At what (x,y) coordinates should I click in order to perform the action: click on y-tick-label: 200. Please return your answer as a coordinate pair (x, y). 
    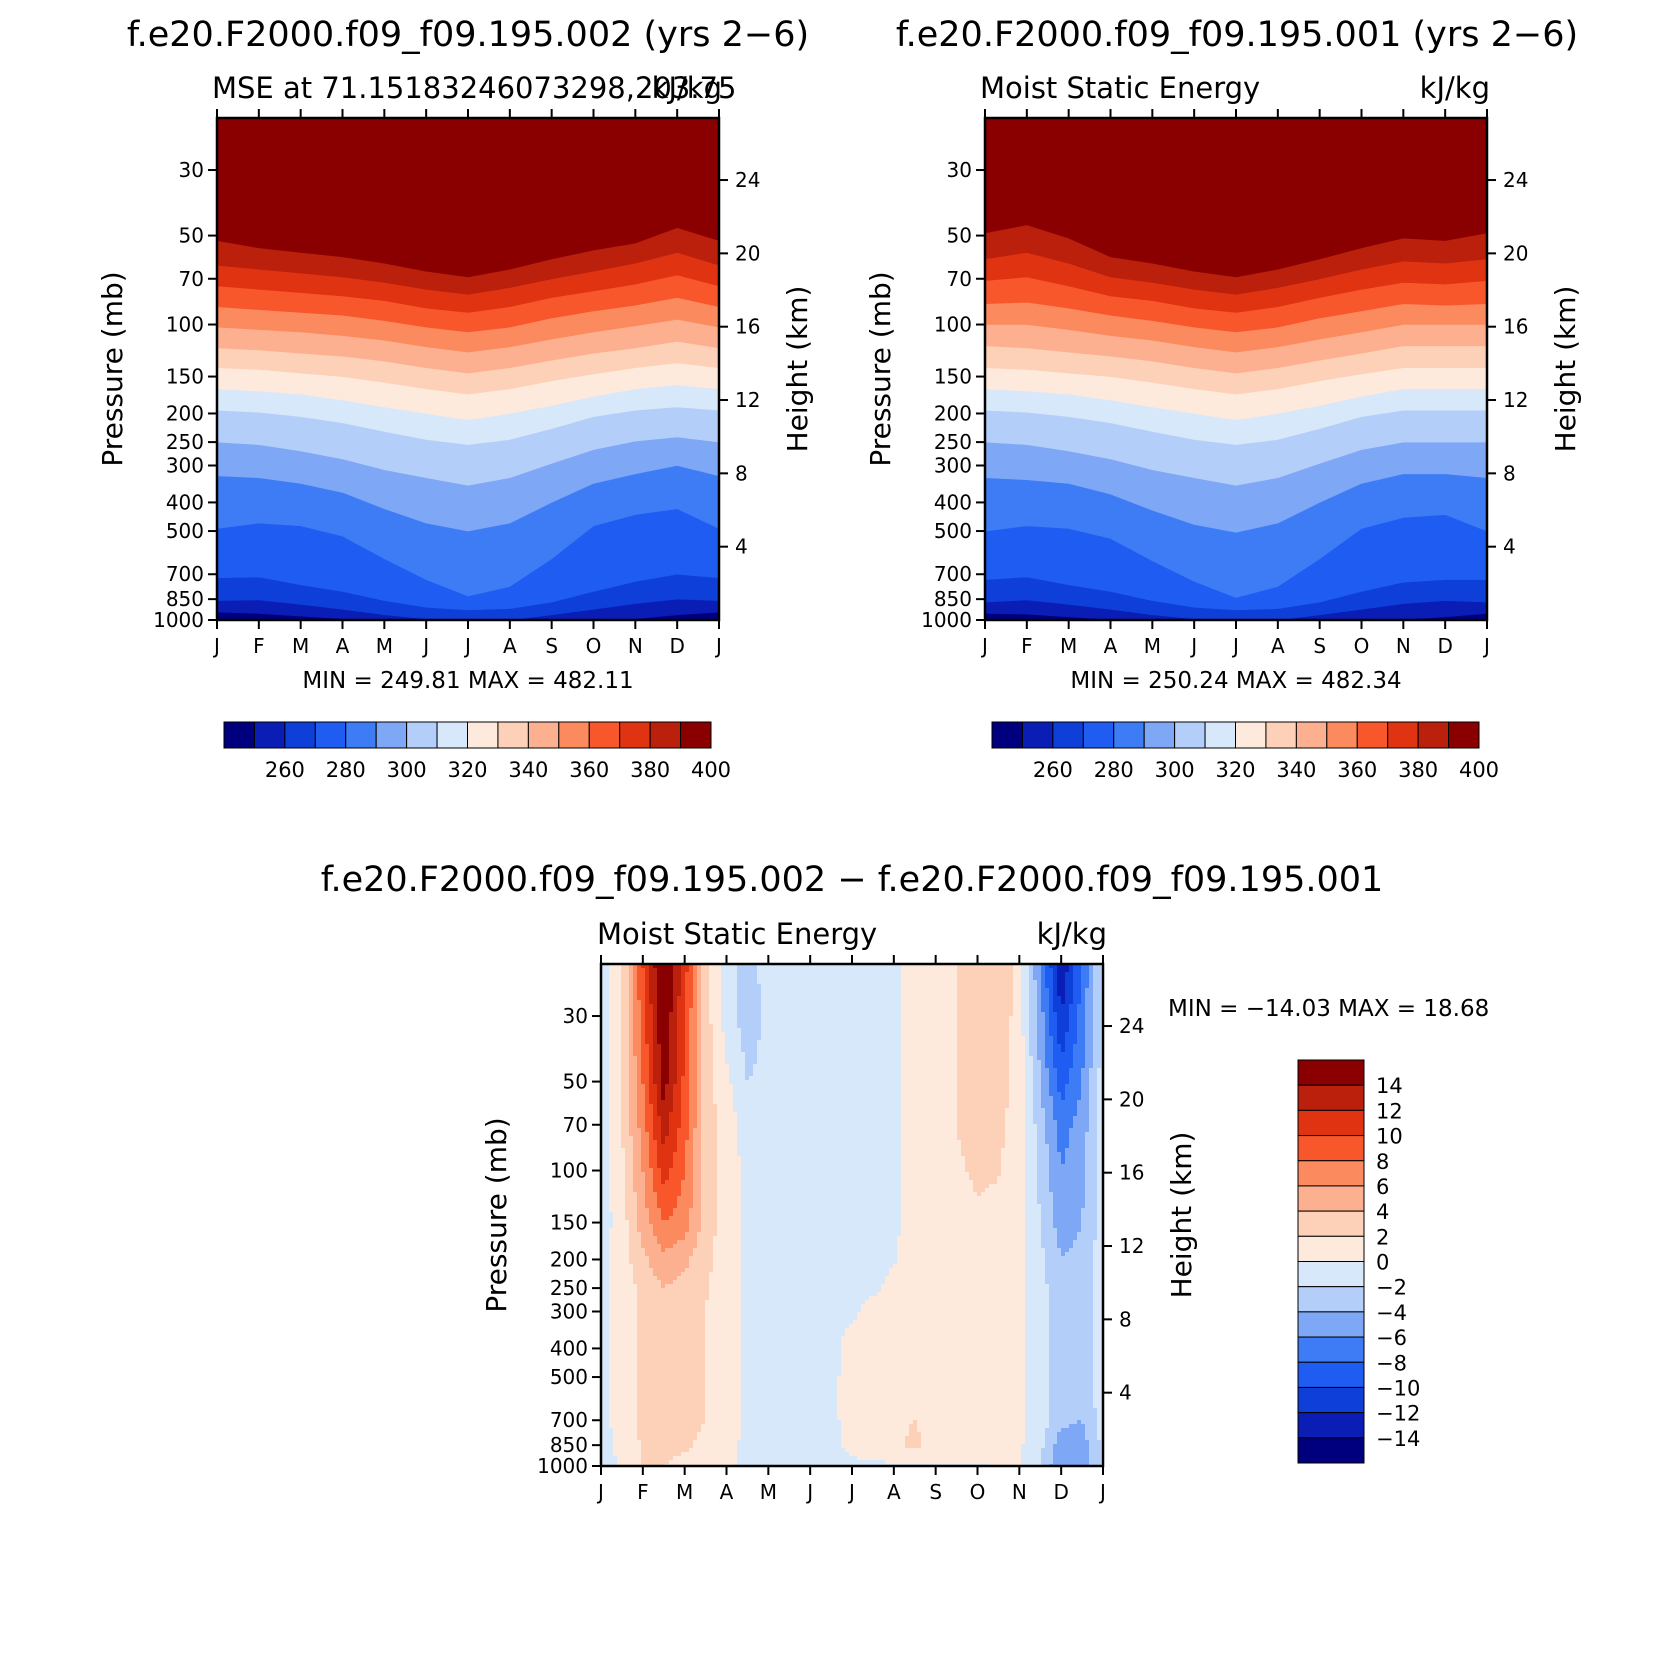
    Looking at the image, I should click on (953, 413).